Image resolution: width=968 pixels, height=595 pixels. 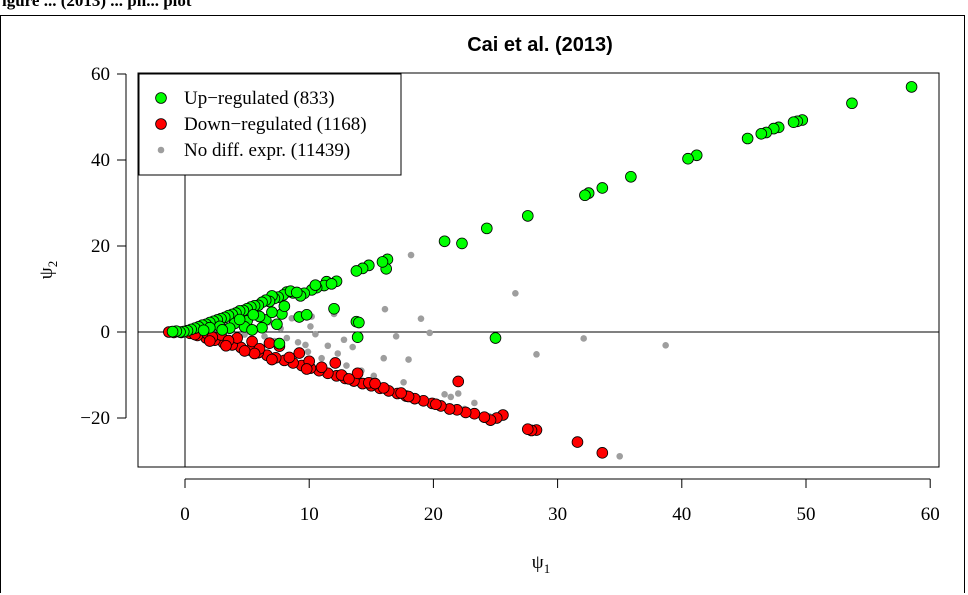 I want to click on x-tick-label: 0, so click(x=185, y=514).